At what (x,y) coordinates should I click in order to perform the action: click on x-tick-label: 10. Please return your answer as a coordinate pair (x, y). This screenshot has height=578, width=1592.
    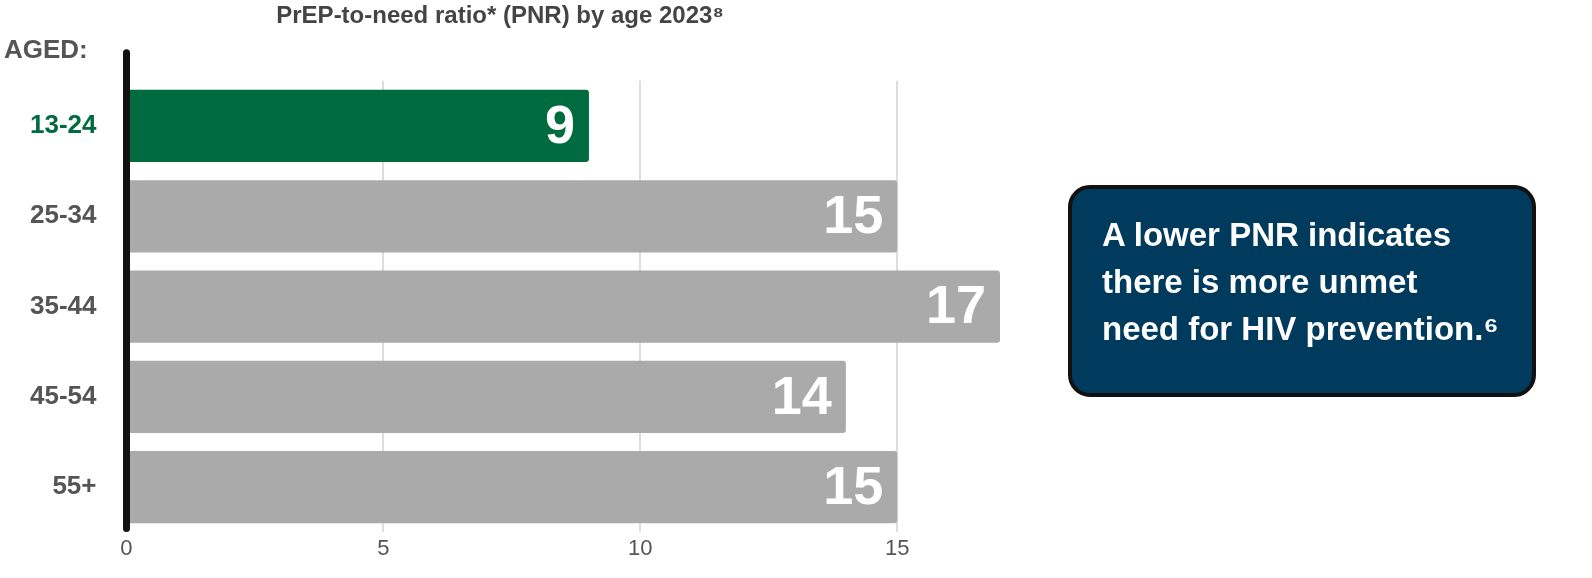
    Looking at the image, I should click on (640, 547).